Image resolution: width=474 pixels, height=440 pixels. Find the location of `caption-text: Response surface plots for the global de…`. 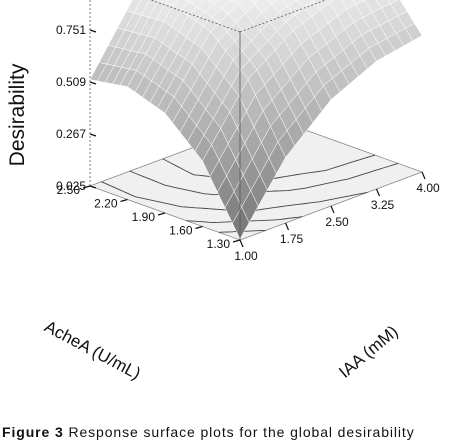

caption-text: Response surface plots for the global de… is located at coordinates (241, 432).